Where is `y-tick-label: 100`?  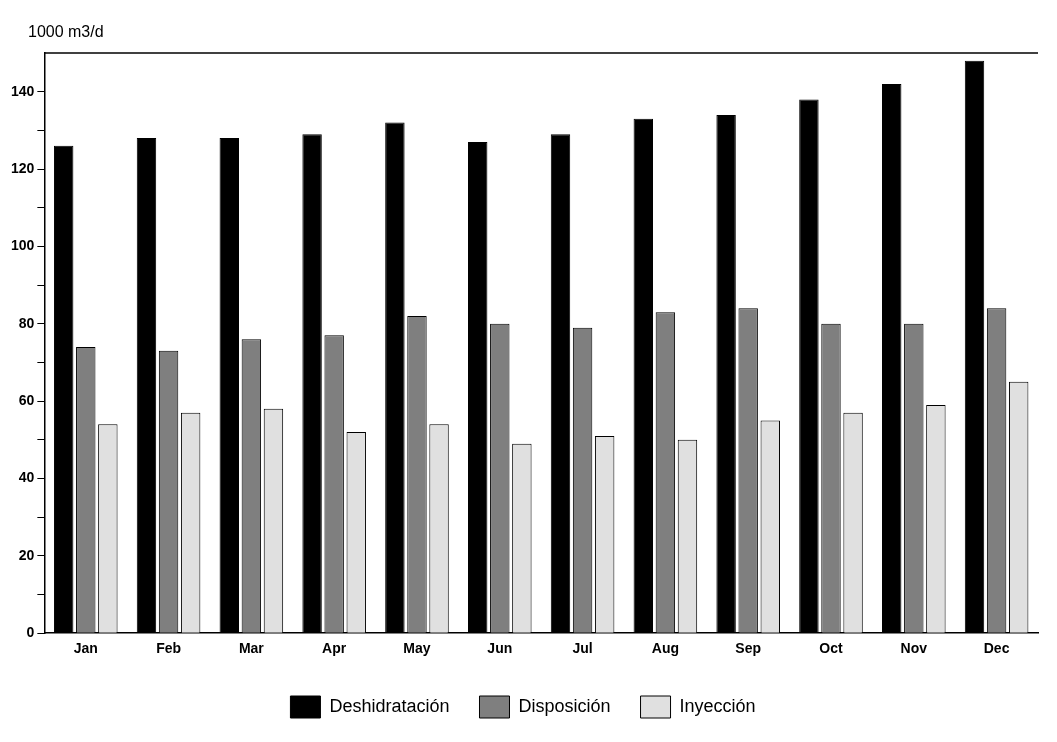
y-tick-label: 100 is located at coordinates (23, 245).